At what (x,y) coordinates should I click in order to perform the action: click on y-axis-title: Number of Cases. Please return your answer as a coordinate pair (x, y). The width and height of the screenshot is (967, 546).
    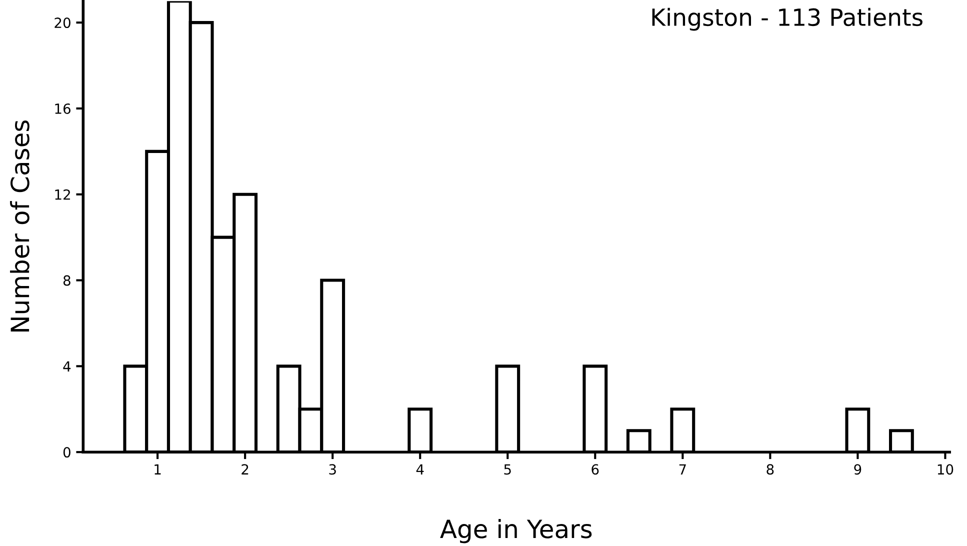
    Looking at the image, I should click on (20, 226).